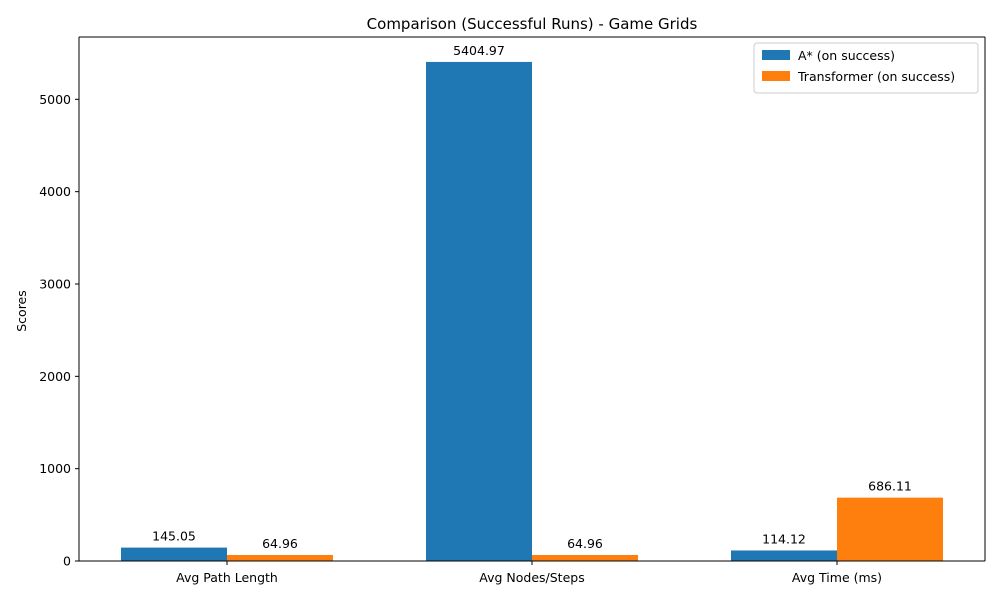 This screenshot has height=600, width=1000. What do you see at coordinates (876, 76) in the screenshot?
I see `legend-entry: Transformer (on success)` at bounding box center [876, 76].